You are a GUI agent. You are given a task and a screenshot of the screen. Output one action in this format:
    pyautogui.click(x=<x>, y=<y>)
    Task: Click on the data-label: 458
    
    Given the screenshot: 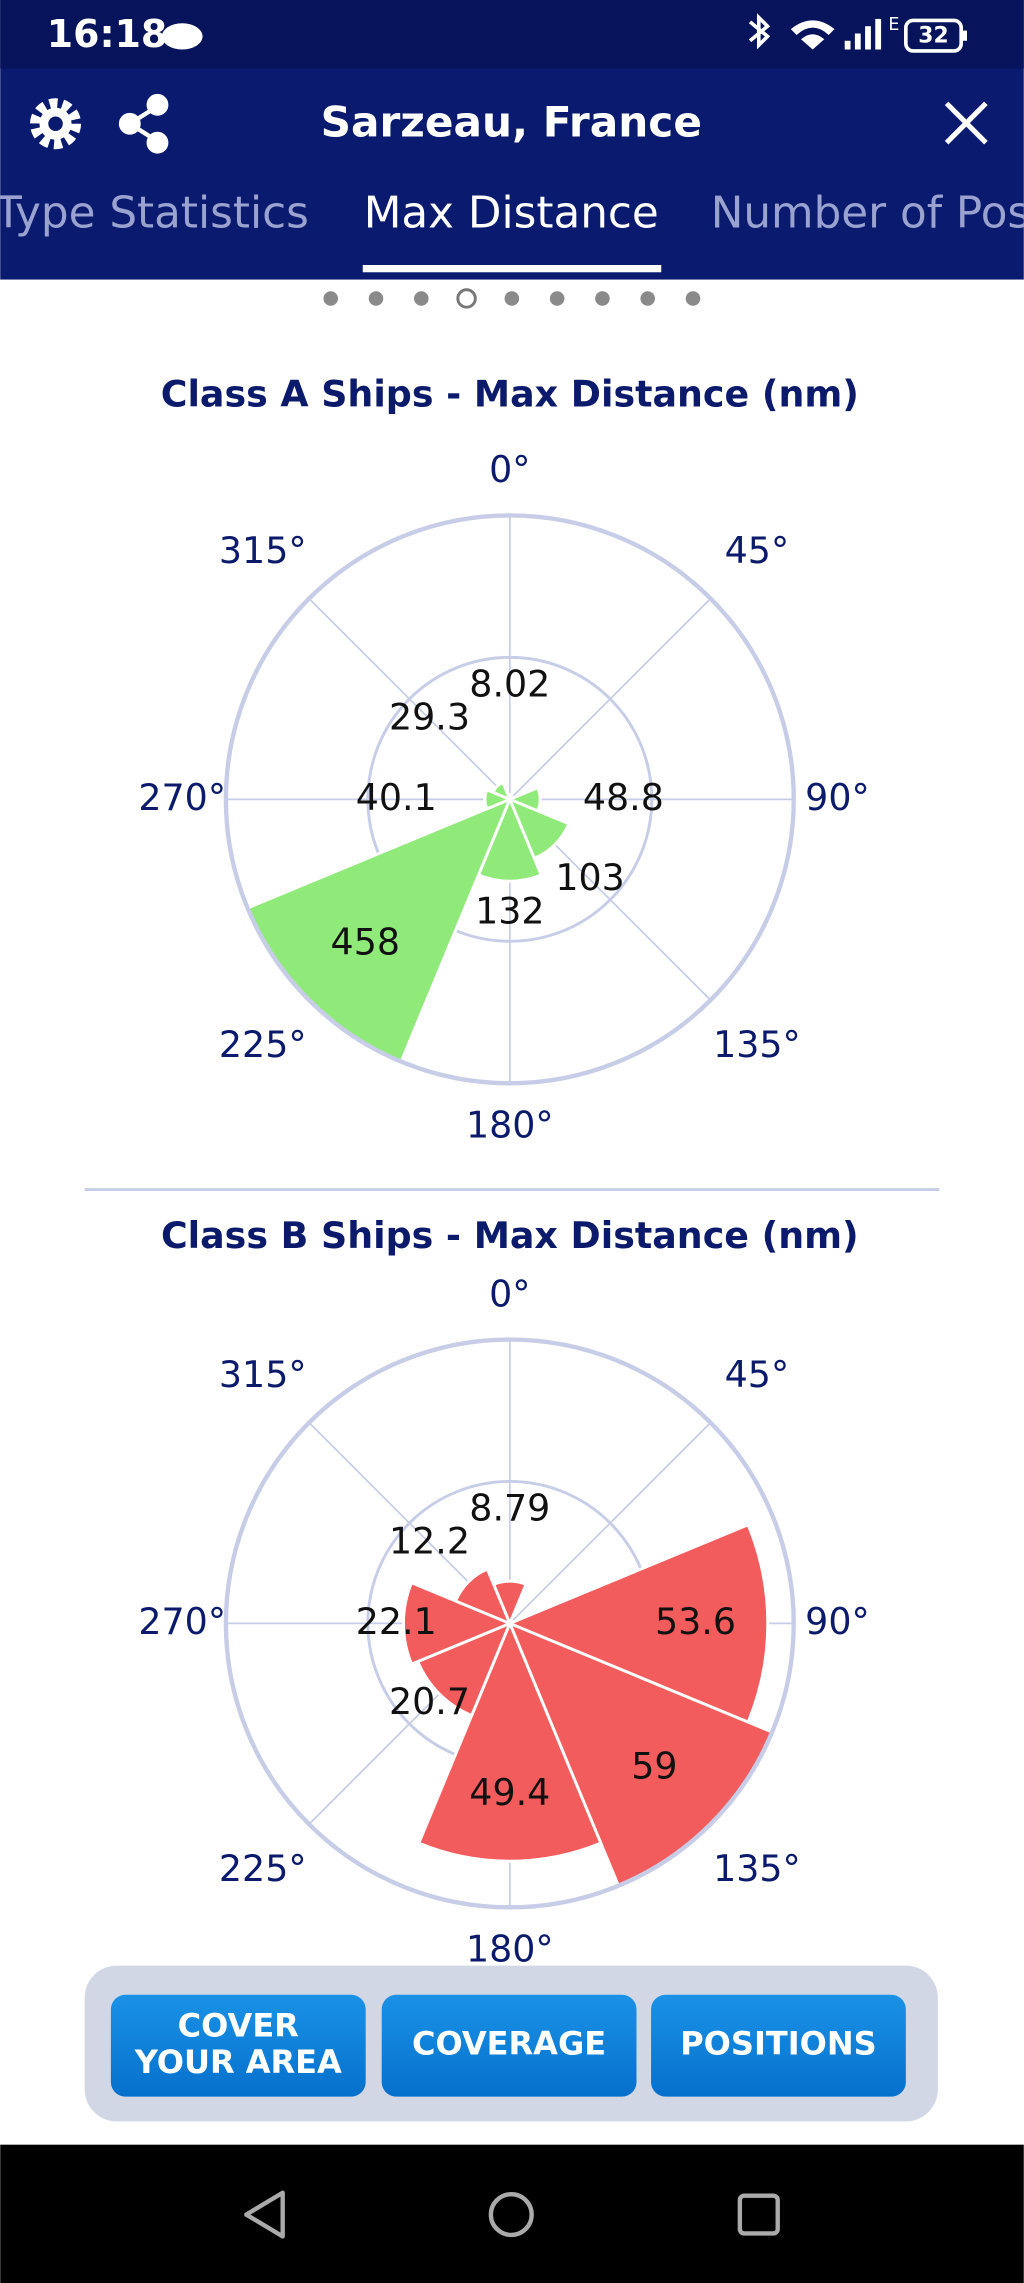 What is the action you would take?
    pyautogui.click(x=365, y=941)
    